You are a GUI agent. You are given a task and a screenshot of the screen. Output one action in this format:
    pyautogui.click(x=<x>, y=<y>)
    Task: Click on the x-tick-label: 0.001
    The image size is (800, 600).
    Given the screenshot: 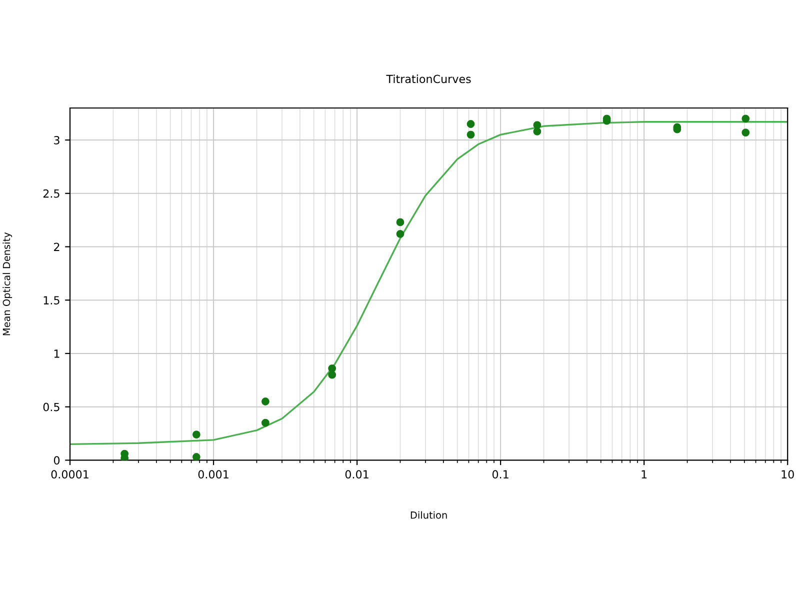 What is the action you would take?
    pyautogui.click(x=213, y=474)
    